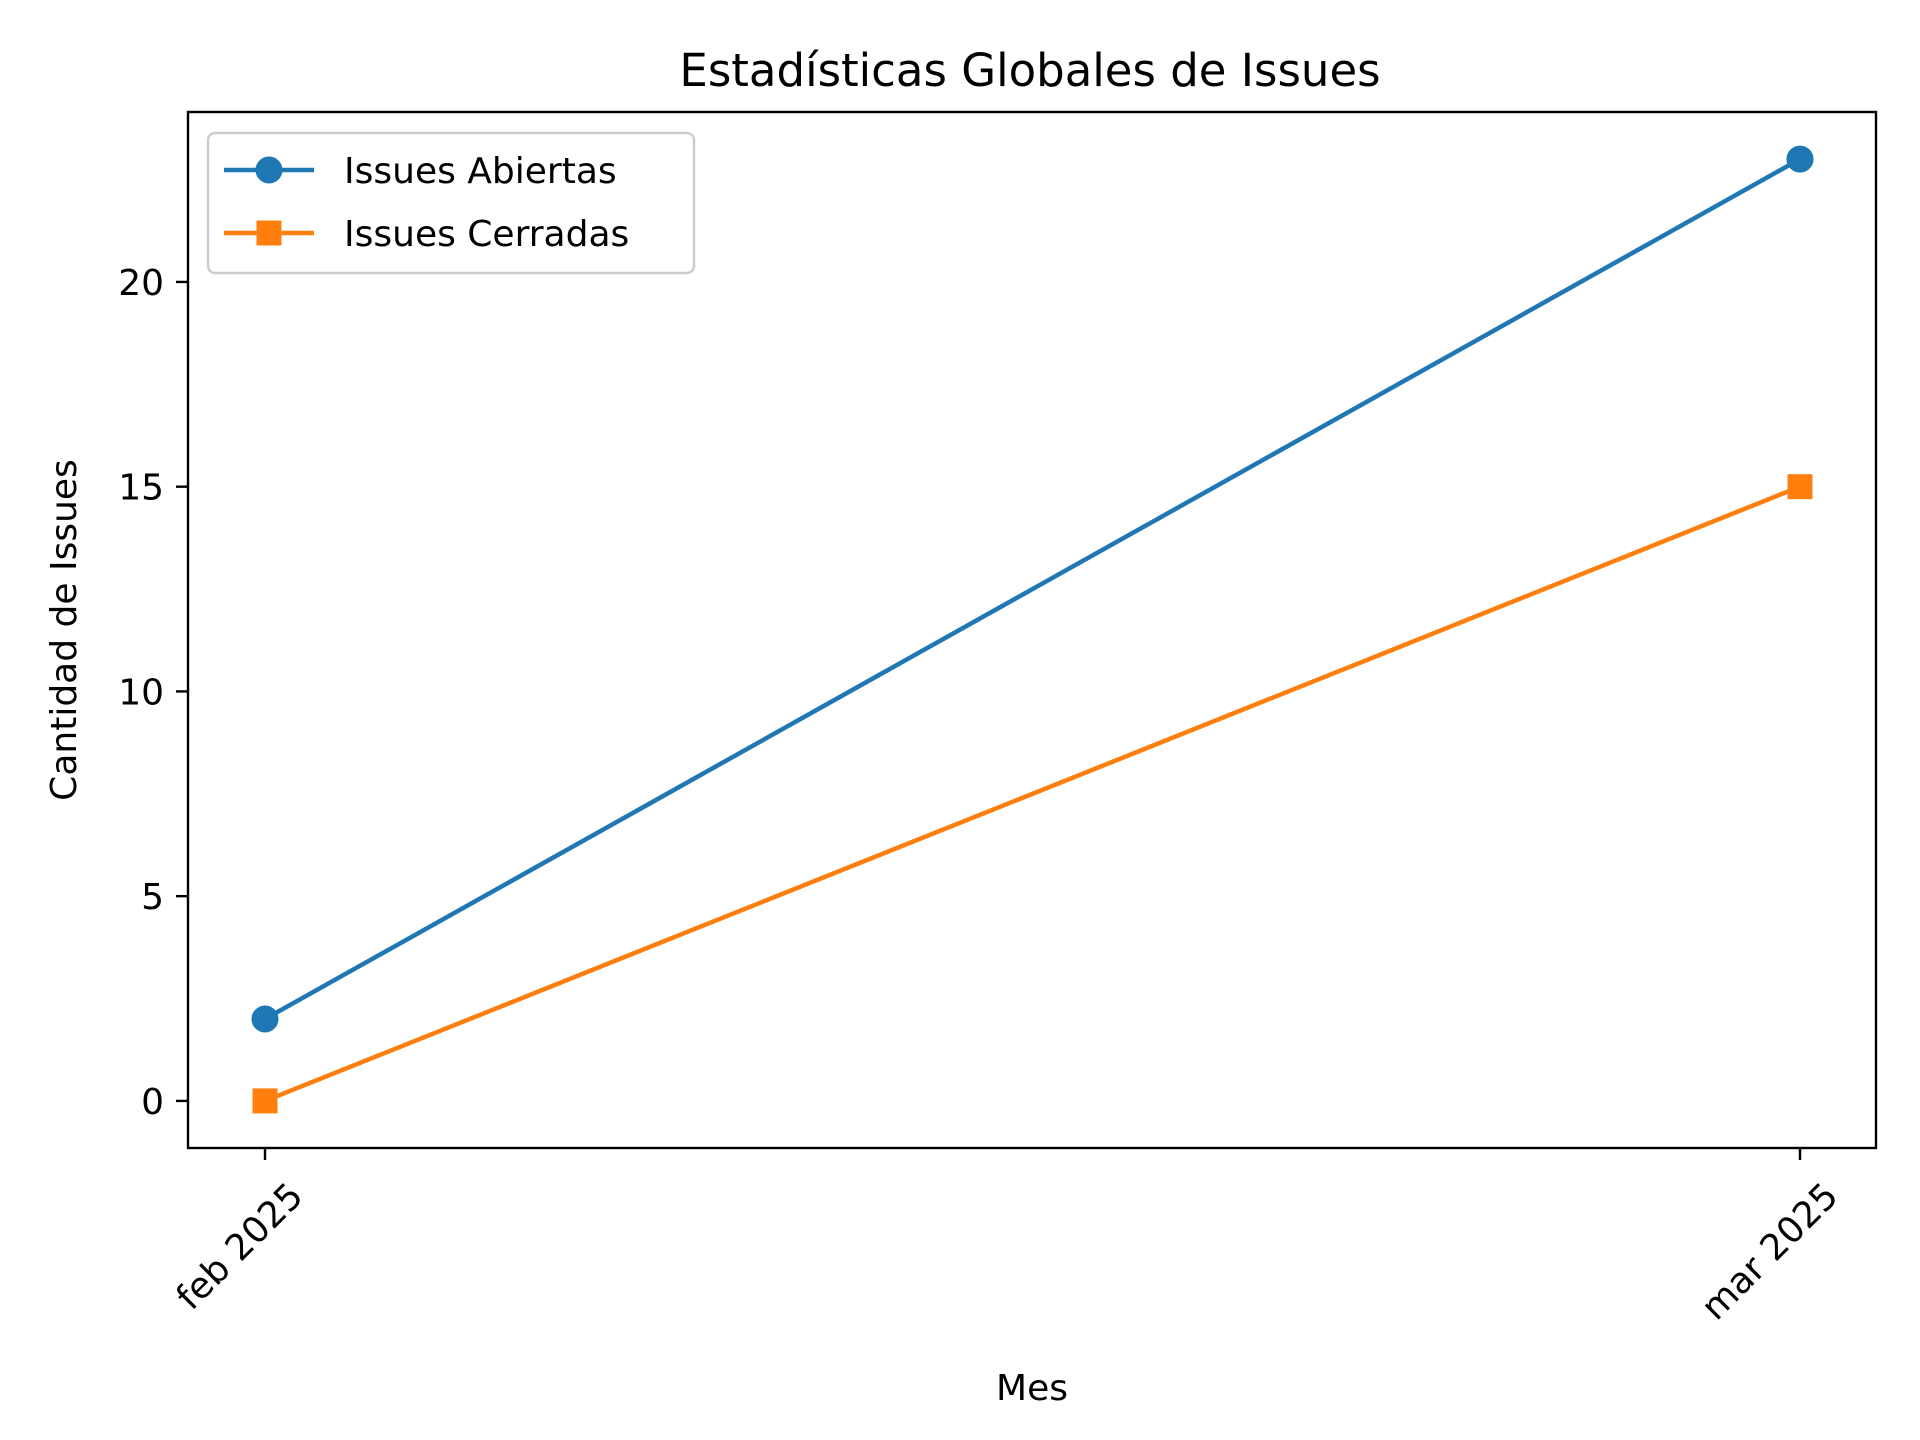 The image size is (1920, 1440). Describe the element at coordinates (64, 630) in the screenshot. I see `y-axis-label: Cantidad de Issues` at that location.